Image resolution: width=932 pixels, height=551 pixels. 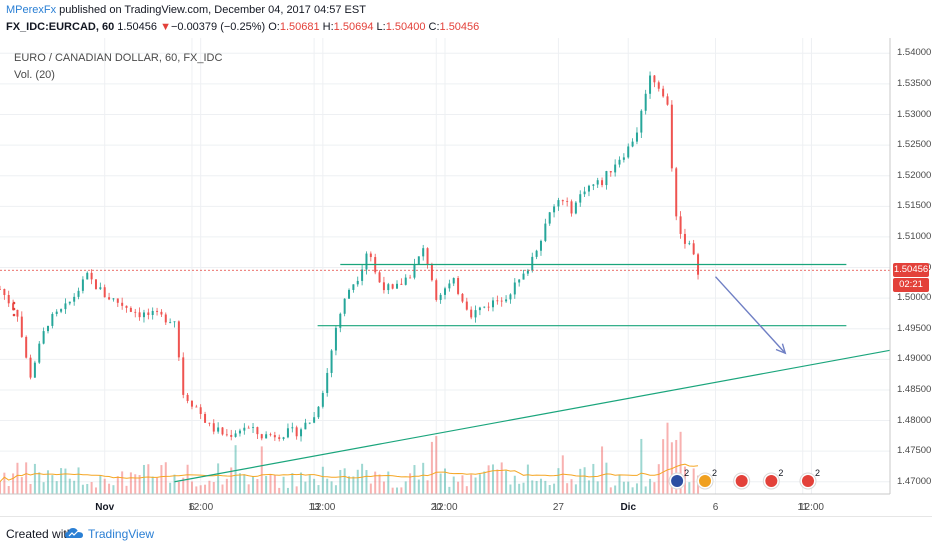 I want to click on ohlc-low-label: L:, so click(x=381, y=27).